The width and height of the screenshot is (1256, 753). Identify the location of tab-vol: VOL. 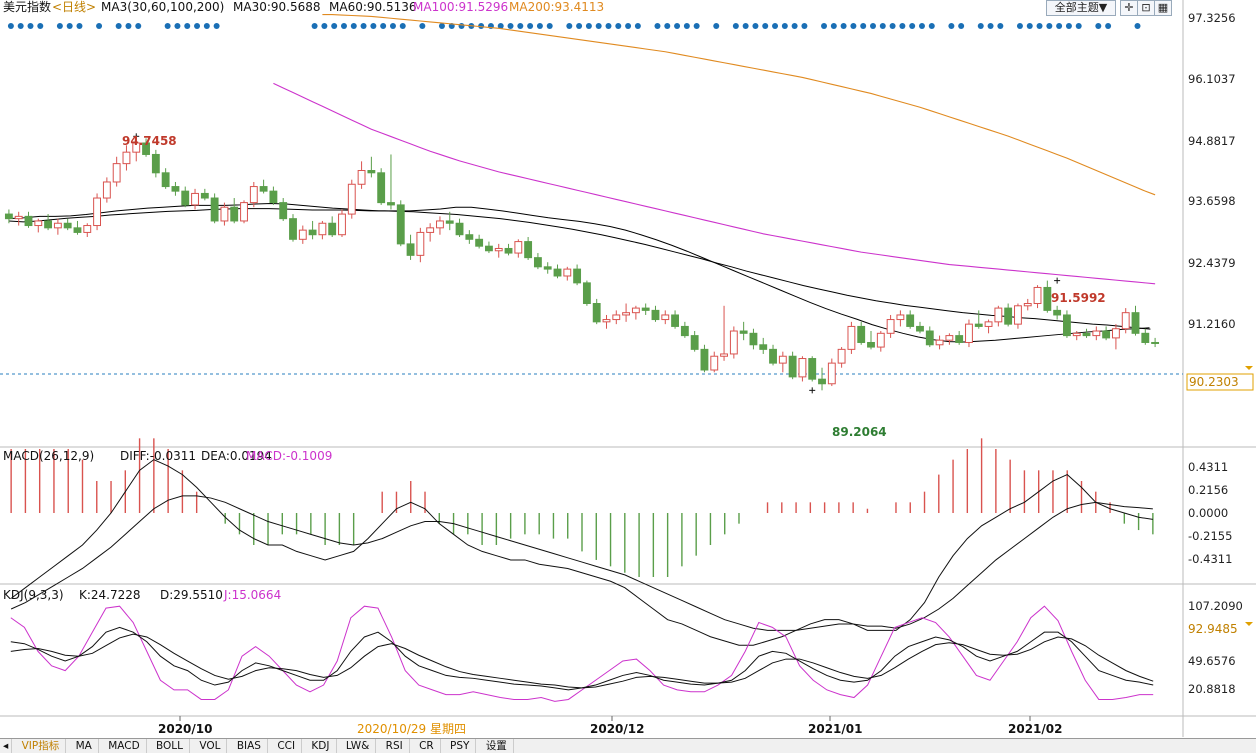
(210, 746).